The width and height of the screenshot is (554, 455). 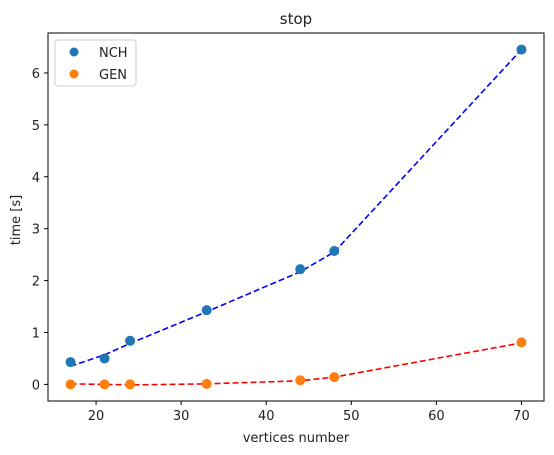 I want to click on y-tick-label: 5, so click(x=36, y=126).